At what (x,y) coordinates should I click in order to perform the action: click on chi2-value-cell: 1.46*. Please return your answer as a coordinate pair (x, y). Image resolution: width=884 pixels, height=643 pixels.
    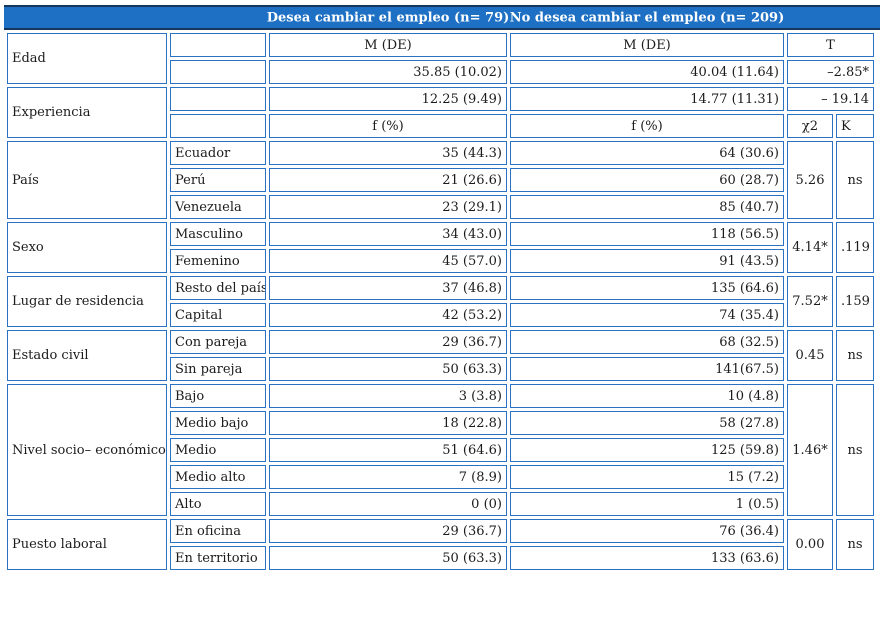
    Looking at the image, I should click on (810, 450).